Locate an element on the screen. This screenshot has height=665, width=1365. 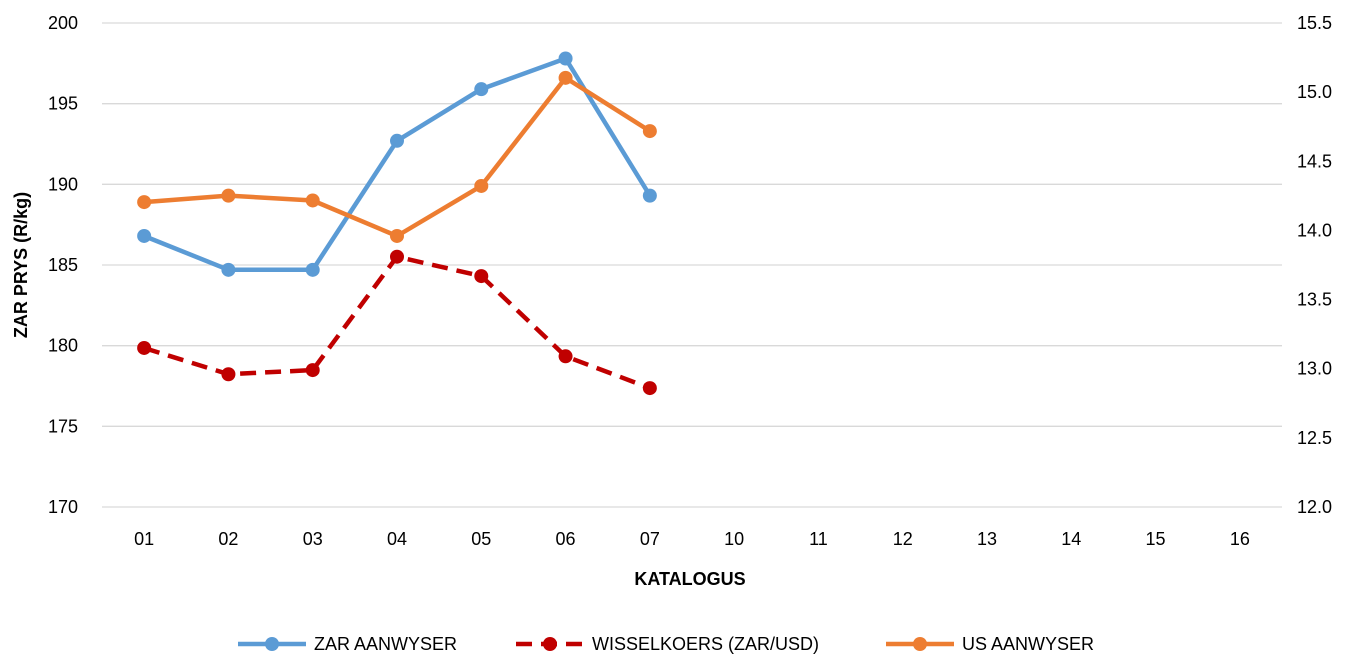
x-tick-label: 07 is located at coordinates (650, 539).